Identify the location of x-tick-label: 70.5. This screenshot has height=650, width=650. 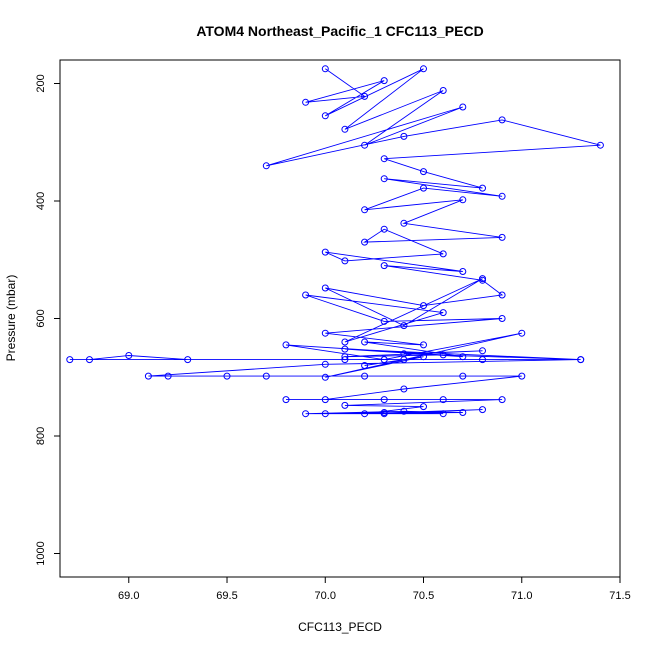
(423, 596).